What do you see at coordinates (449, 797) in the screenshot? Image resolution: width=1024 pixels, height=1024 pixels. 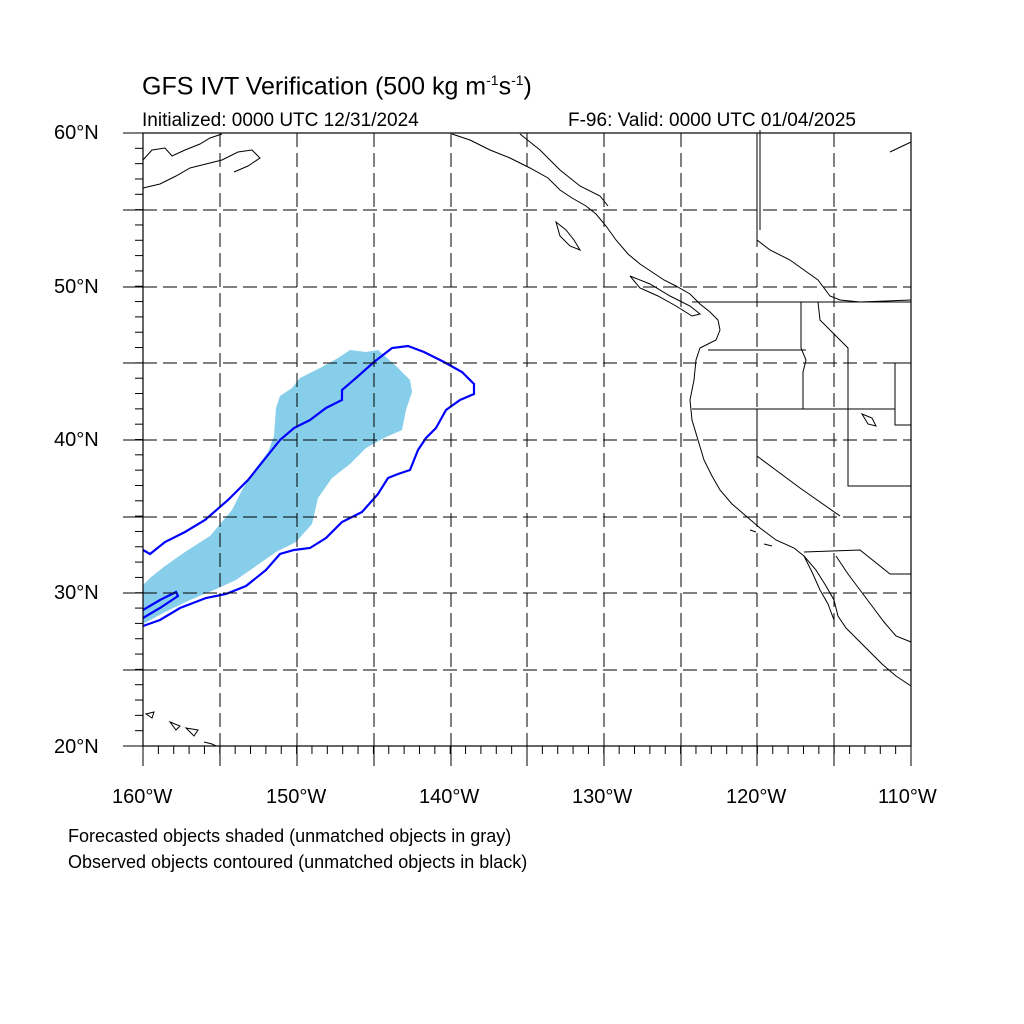 I see `lon-label-140: 140°W` at bounding box center [449, 797].